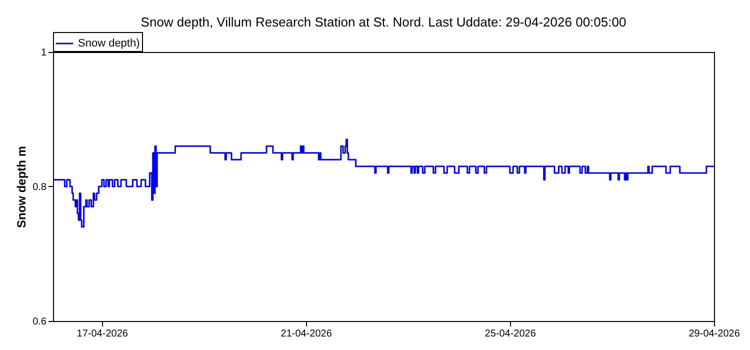  Describe the element at coordinates (714, 334) in the screenshot. I see `x-tick-label: 29-04-2026` at that location.